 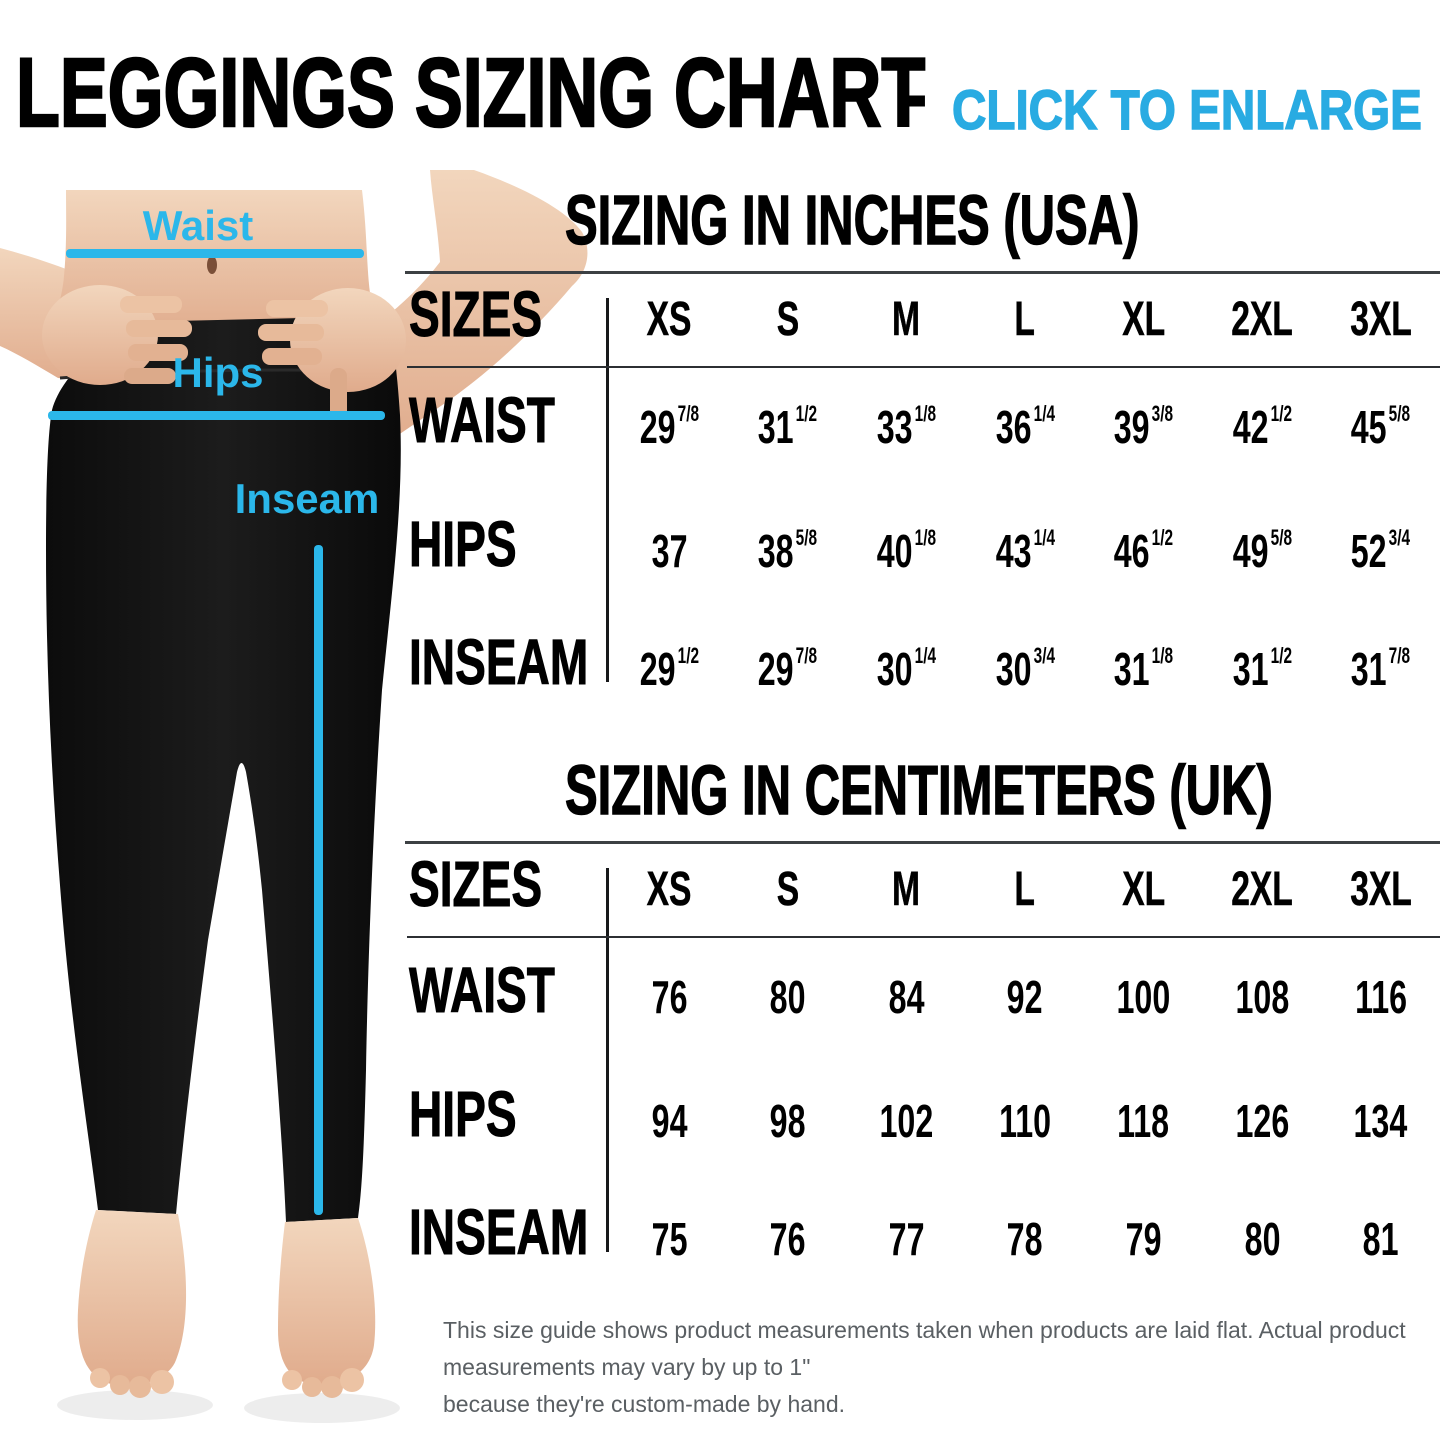 I want to click on measurement-cell: 431/4, so click(x=1025, y=550).